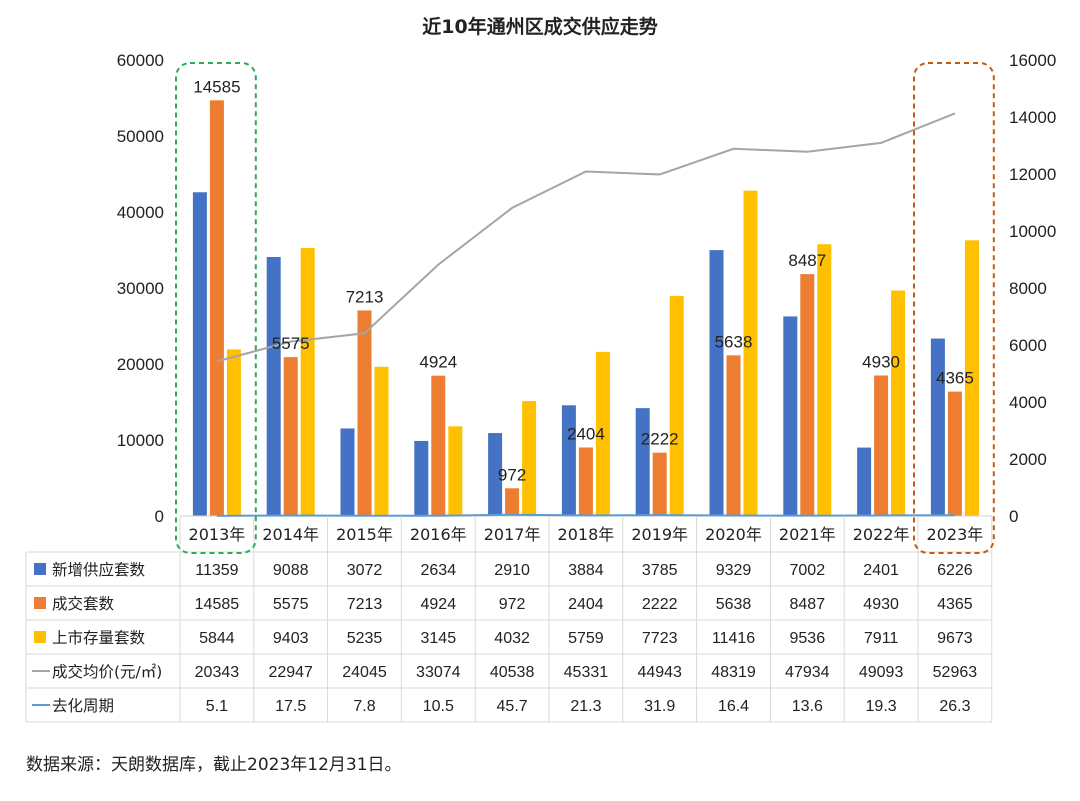  I want to click on table-cell: 7213, so click(365, 604).